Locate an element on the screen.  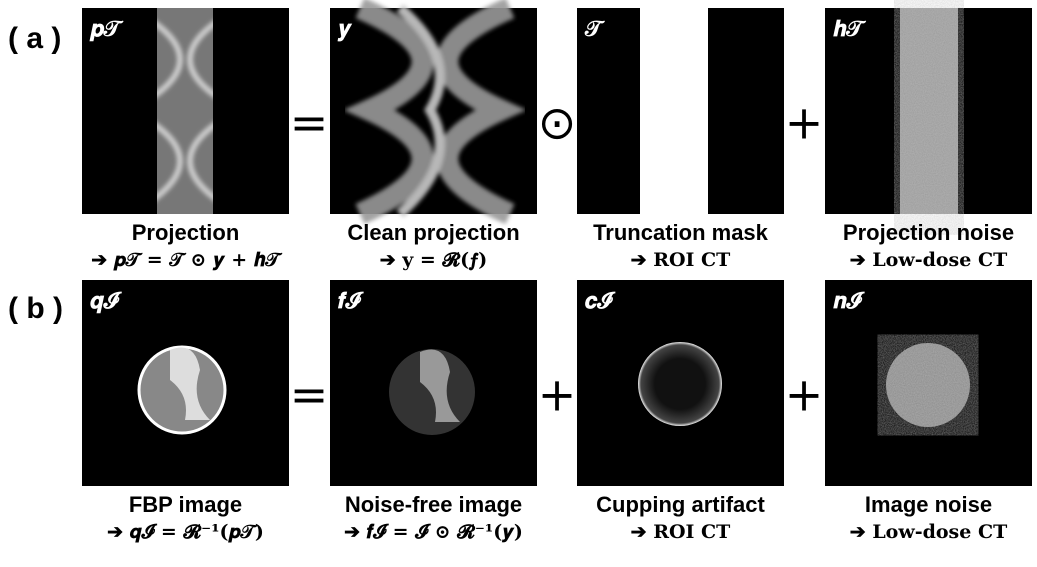
row-tag: ( b ) is located at coordinates (35, 308).